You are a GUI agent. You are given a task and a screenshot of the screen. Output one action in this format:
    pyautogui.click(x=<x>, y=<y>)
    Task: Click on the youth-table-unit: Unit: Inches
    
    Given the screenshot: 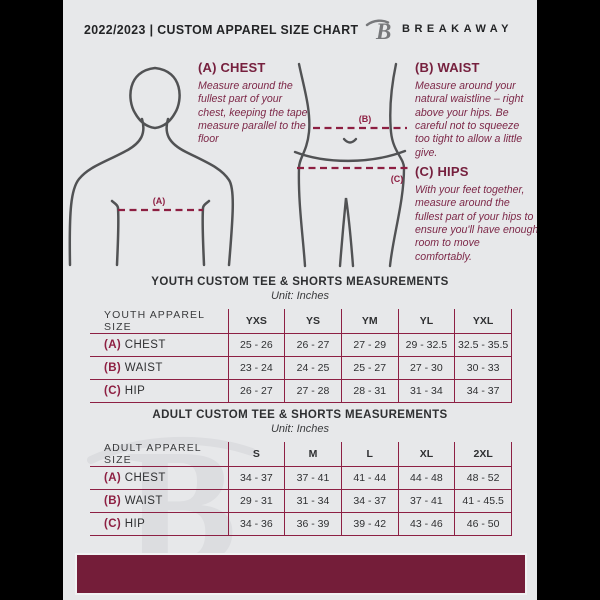 What is the action you would take?
    pyautogui.click(x=300, y=296)
    